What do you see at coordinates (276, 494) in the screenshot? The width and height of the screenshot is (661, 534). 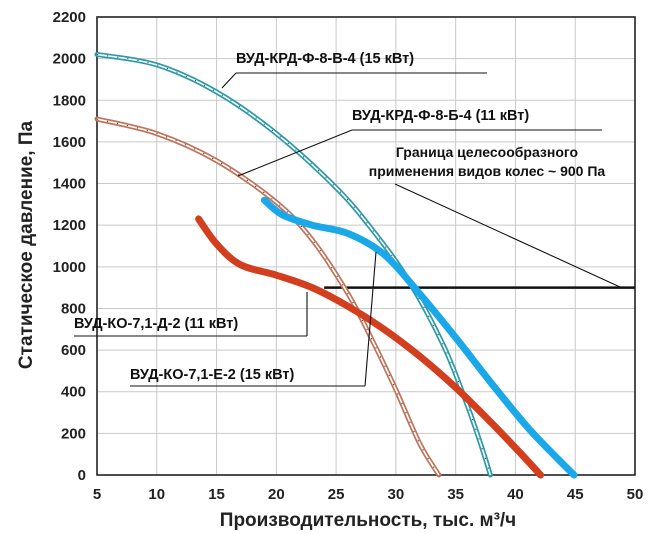 I see `x-tick-label: 20` at bounding box center [276, 494].